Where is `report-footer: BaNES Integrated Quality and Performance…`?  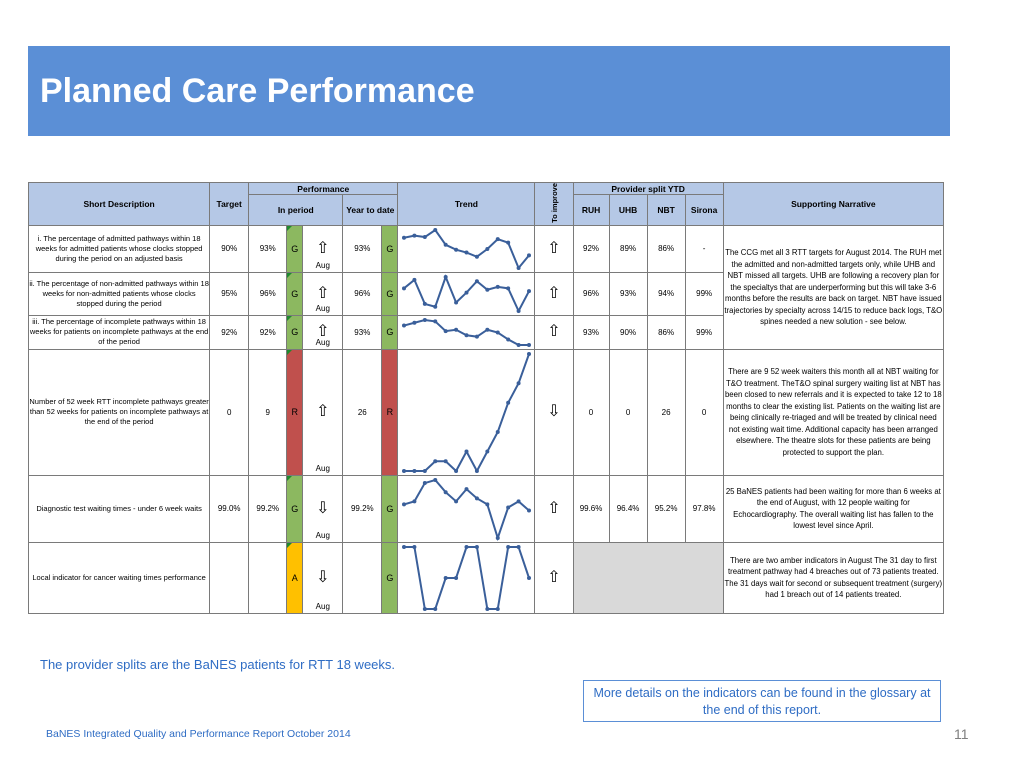 report-footer: BaNES Integrated Quality and Performance… is located at coordinates (198, 734).